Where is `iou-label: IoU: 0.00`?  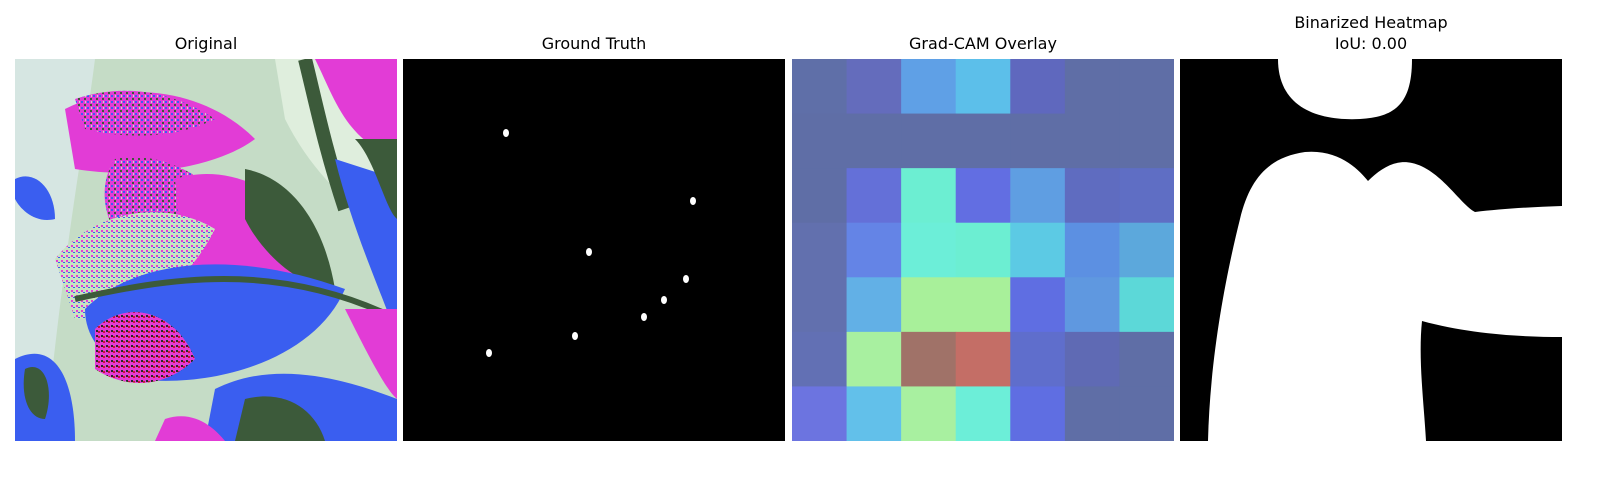 iou-label: IoU: 0.00 is located at coordinates (1371, 43).